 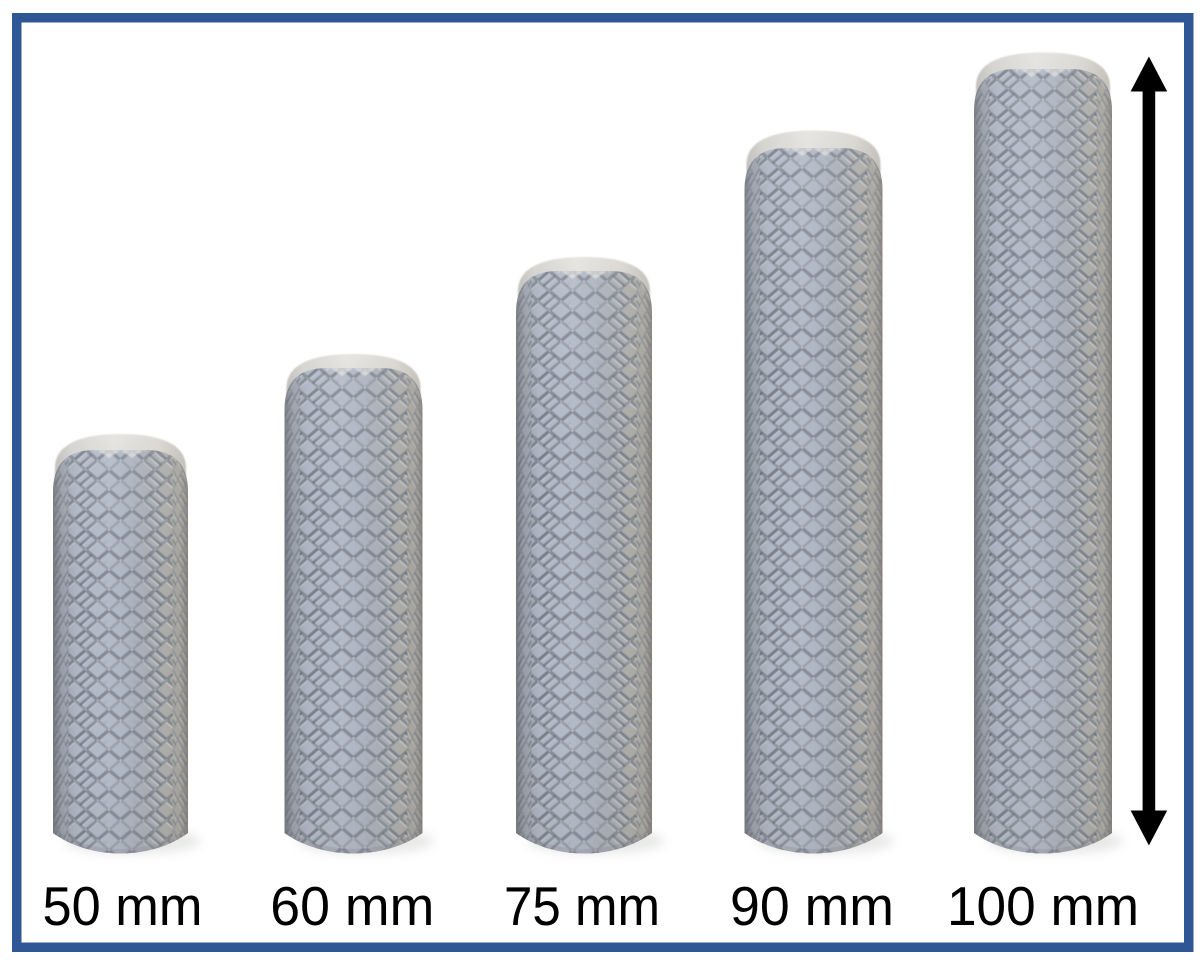 I want to click on svg-text: 100 mm, so click(x=1043, y=906).